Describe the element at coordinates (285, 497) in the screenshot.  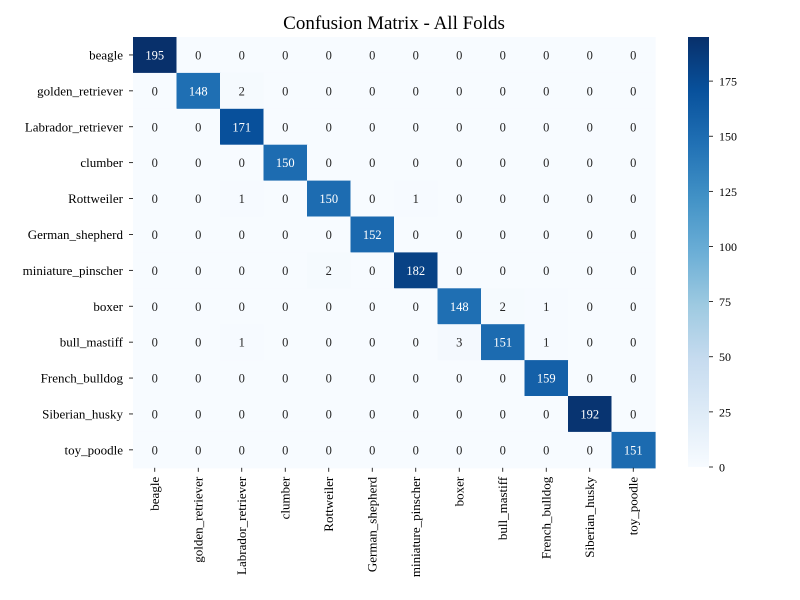
I see `column-tick-label: clumber` at that location.